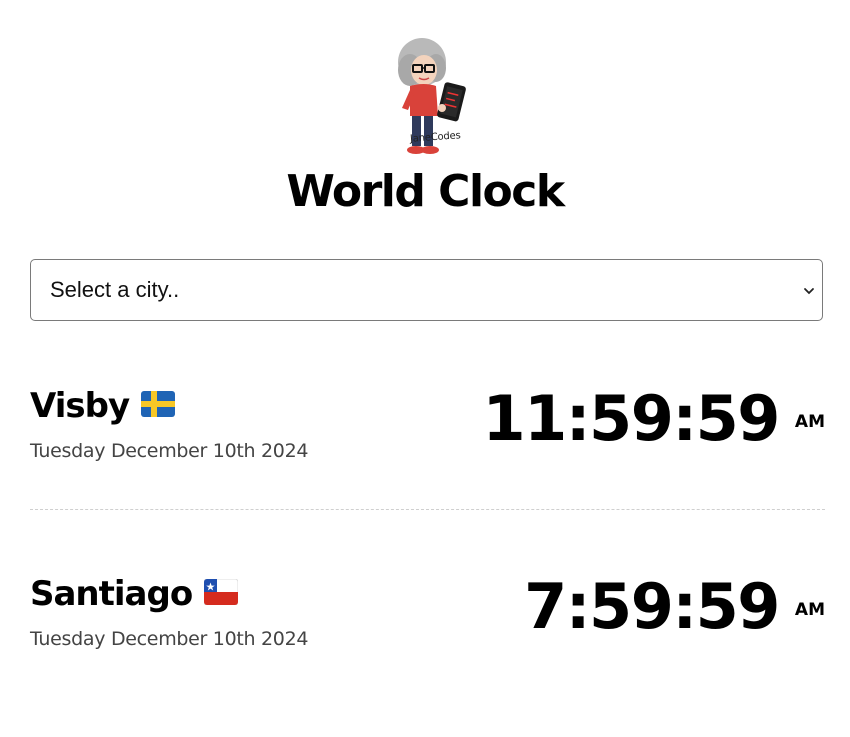 Image resolution: width=850 pixels, height=737 pixels. Describe the element at coordinates (115, 289) in the screenshot. I see `city-select-value: Select a city..` at that location.